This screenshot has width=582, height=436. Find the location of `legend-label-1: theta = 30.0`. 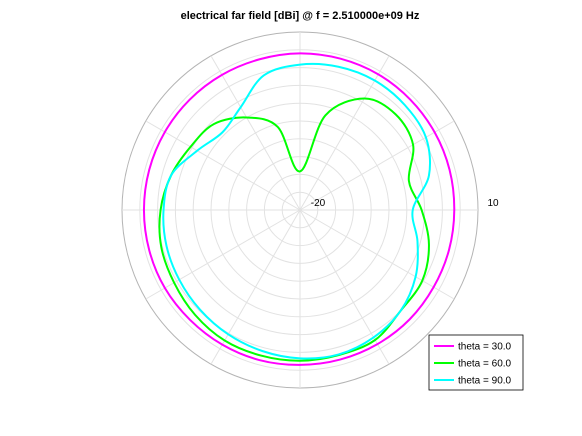

legend-label-1: theta = 30.0 is located at coordinates (485, 347).